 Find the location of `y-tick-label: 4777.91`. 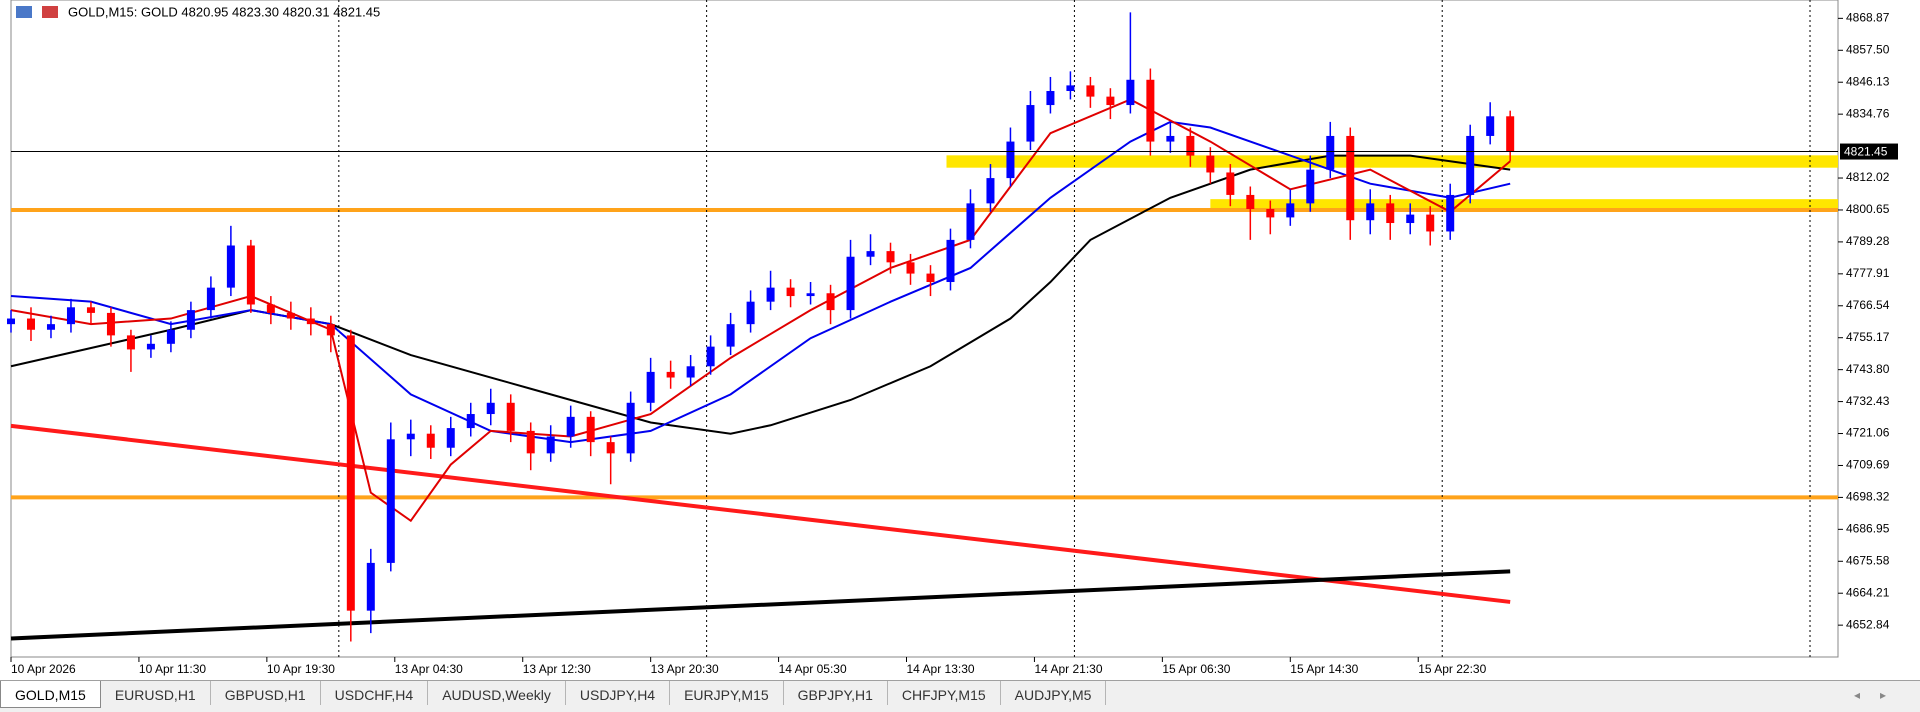

y-tick-label: 4777.91 is located at coordinates (1868, 273).